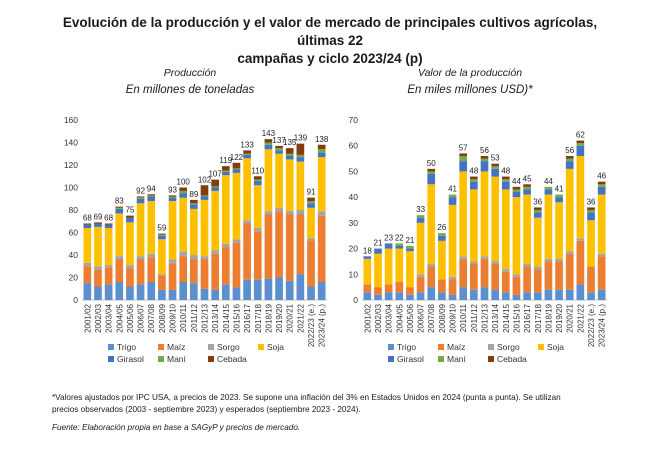 Image resolution: width=655 pixels, height=451 pixels. I want to click on bar-total-label: 48, so click(505, 171).